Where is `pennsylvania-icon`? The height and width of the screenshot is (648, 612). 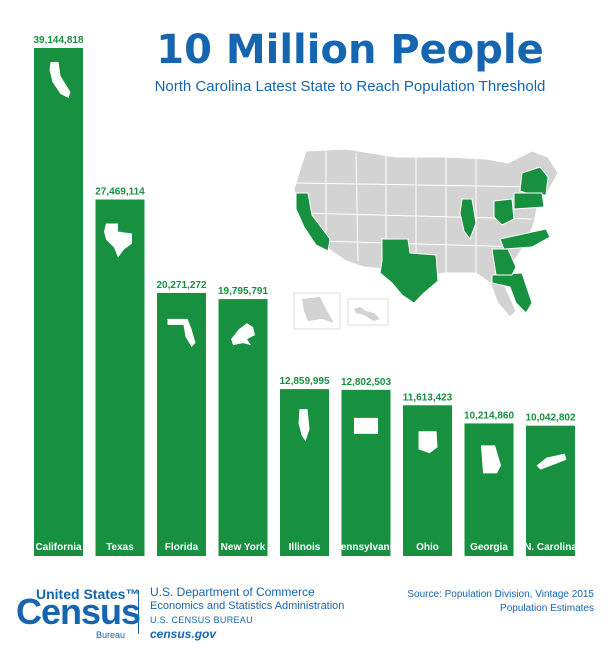
pennsylvania-icon is located at coordinates (366, 425).